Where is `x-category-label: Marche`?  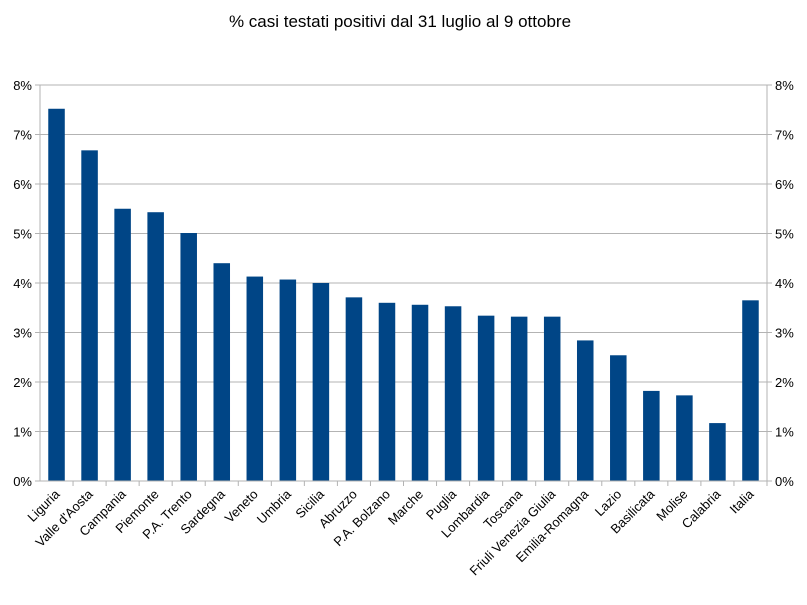
x-category-label: Marche is located at coordinates (405, 507).